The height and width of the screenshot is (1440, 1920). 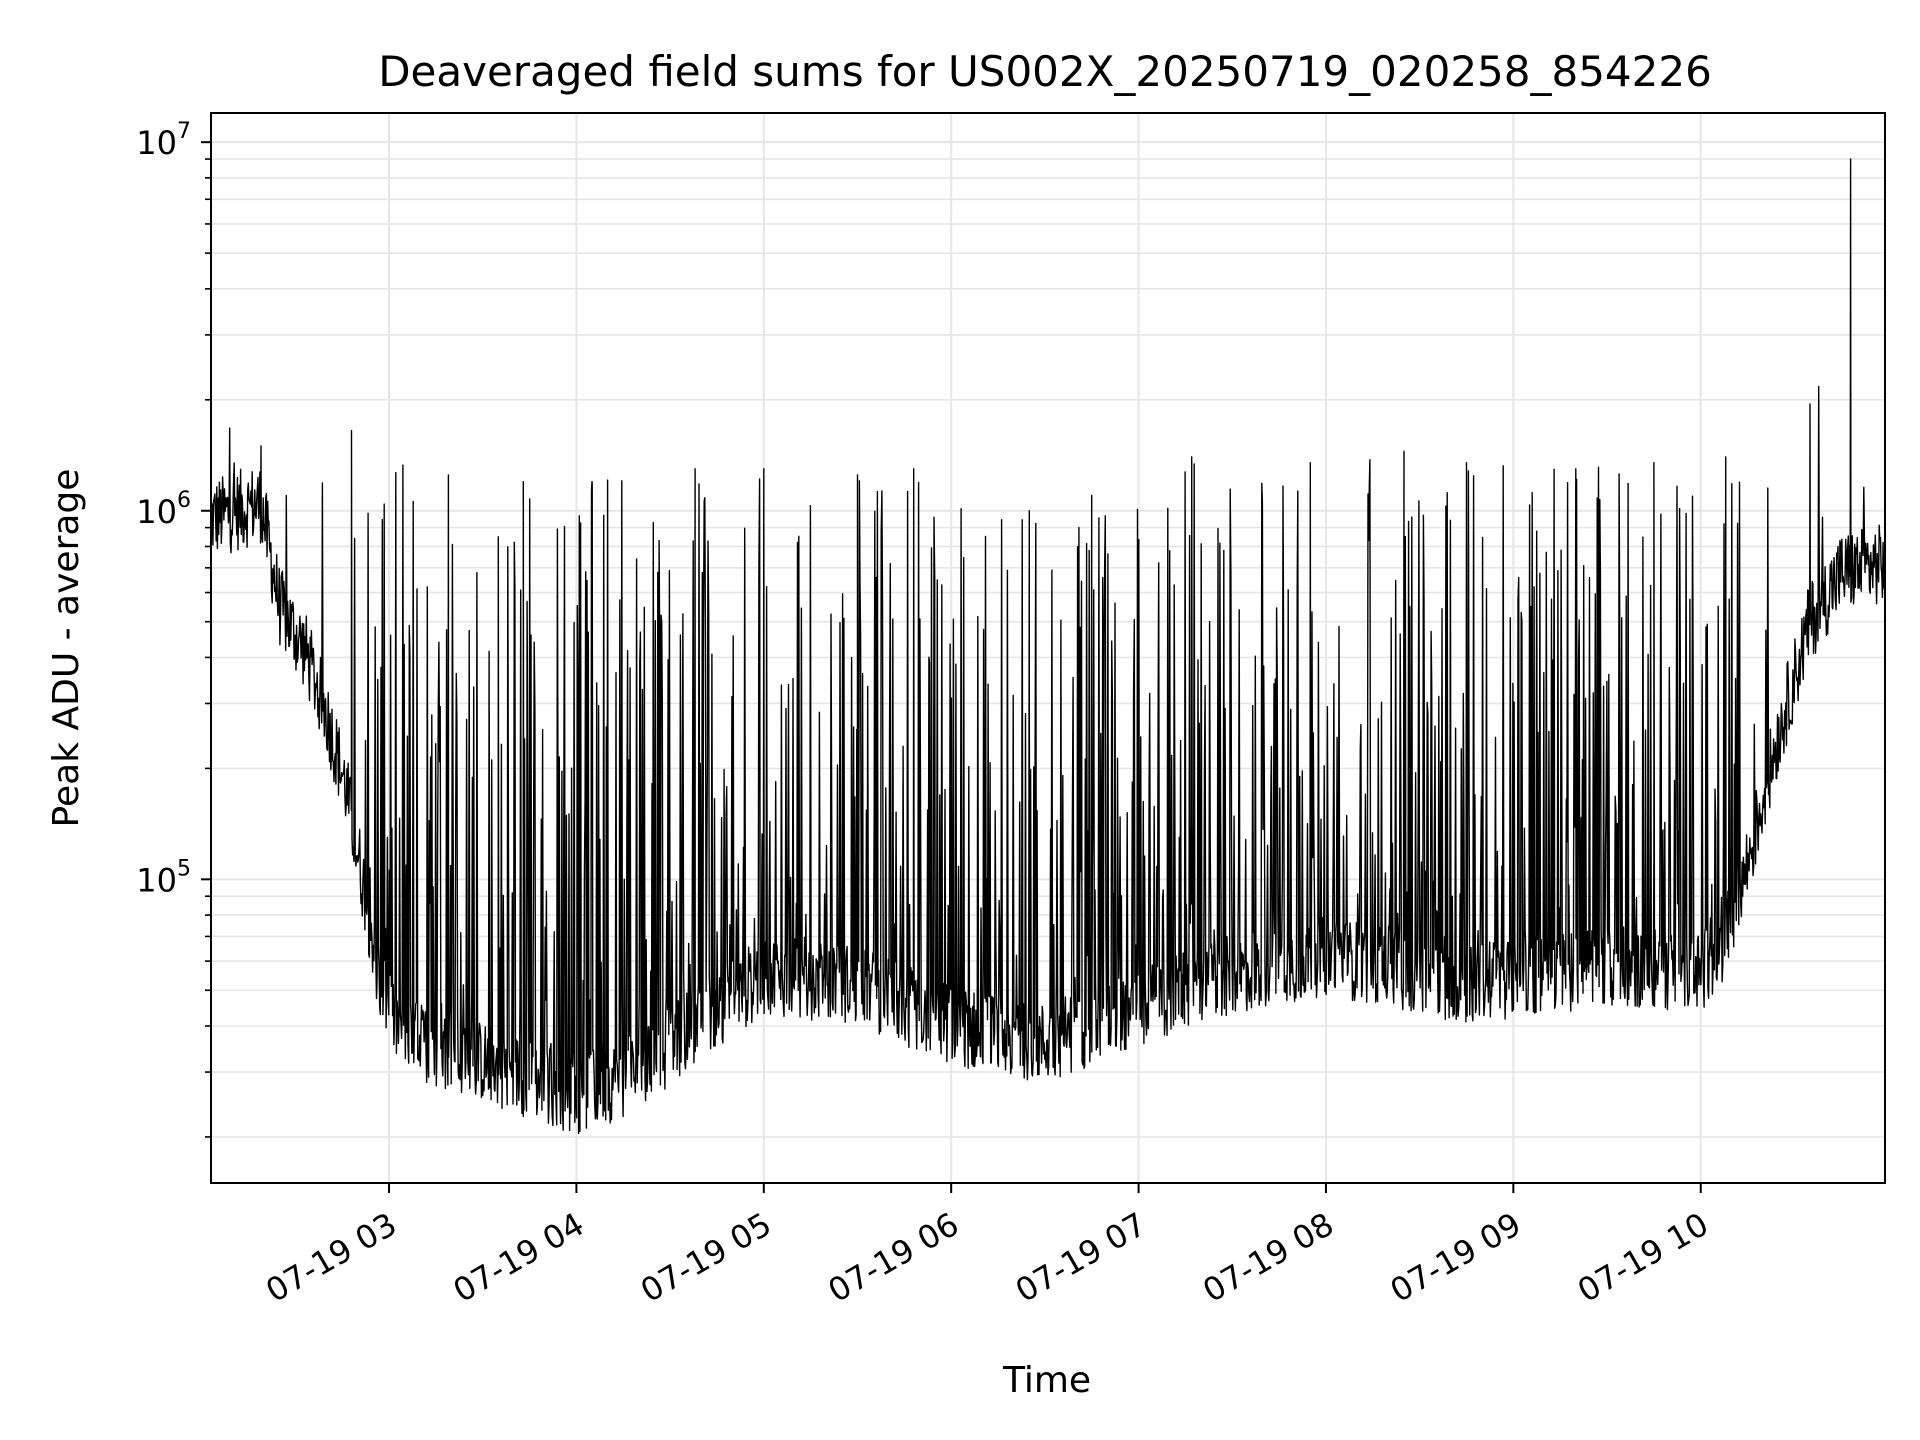 I want to click on y-tick-exponent: 5, so click(x=184, y=868).